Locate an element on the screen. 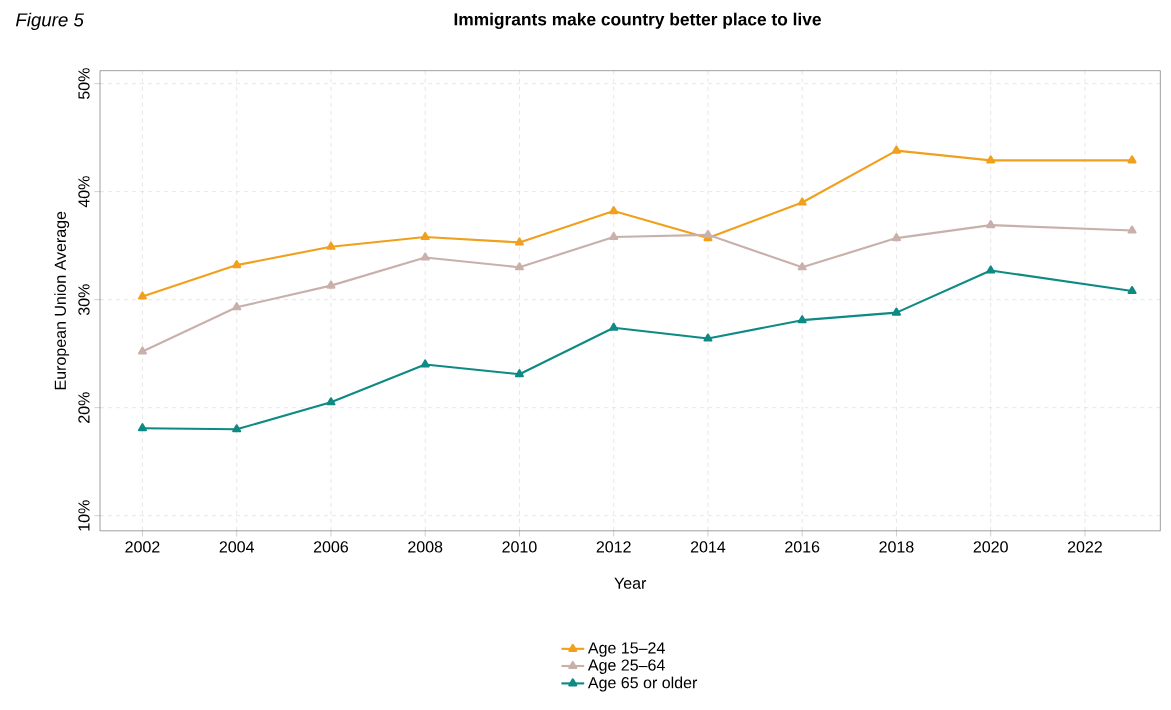  legend-label: Age 25–64 is located at coordinates (626, 667).